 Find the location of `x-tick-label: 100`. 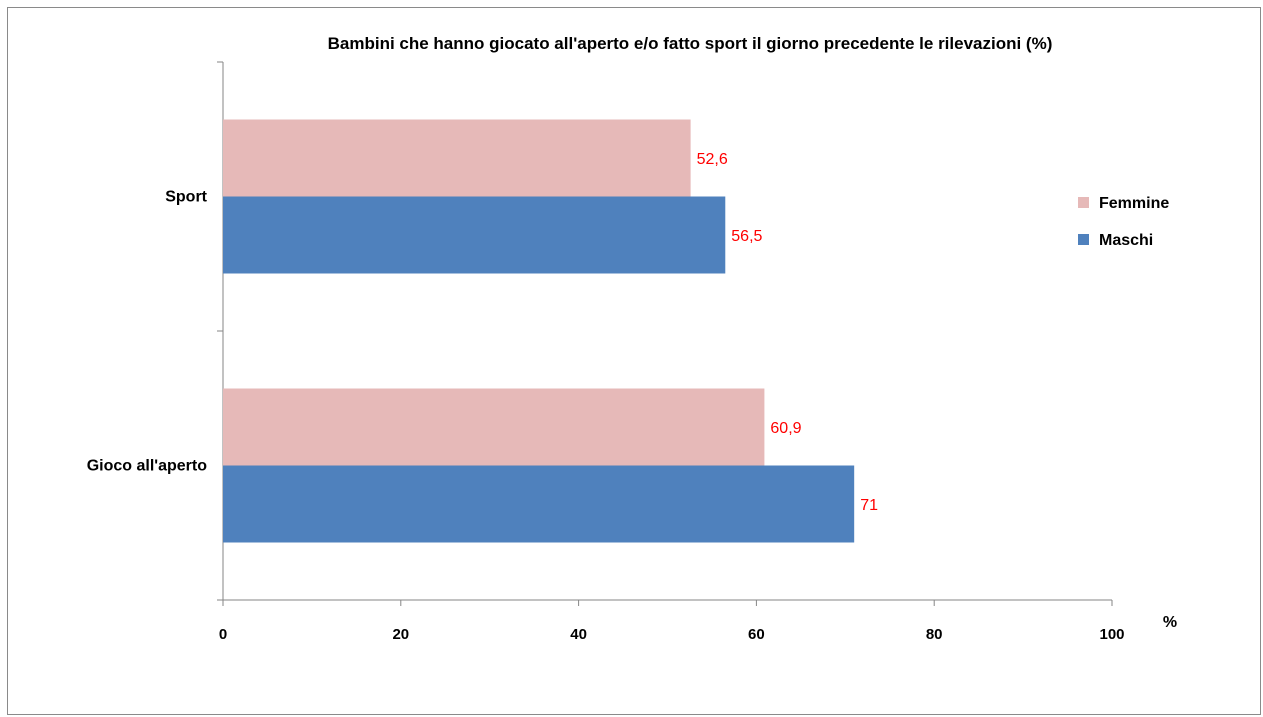

x-tick-label: 100 is located at coordinates (1111, 634).